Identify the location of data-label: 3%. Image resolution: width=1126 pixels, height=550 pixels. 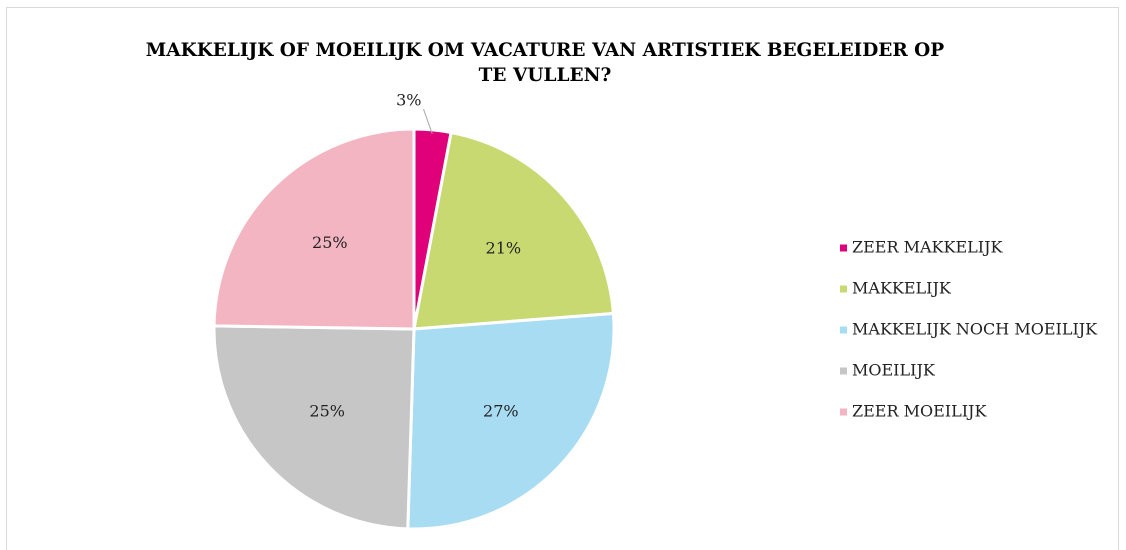
(408, 100).